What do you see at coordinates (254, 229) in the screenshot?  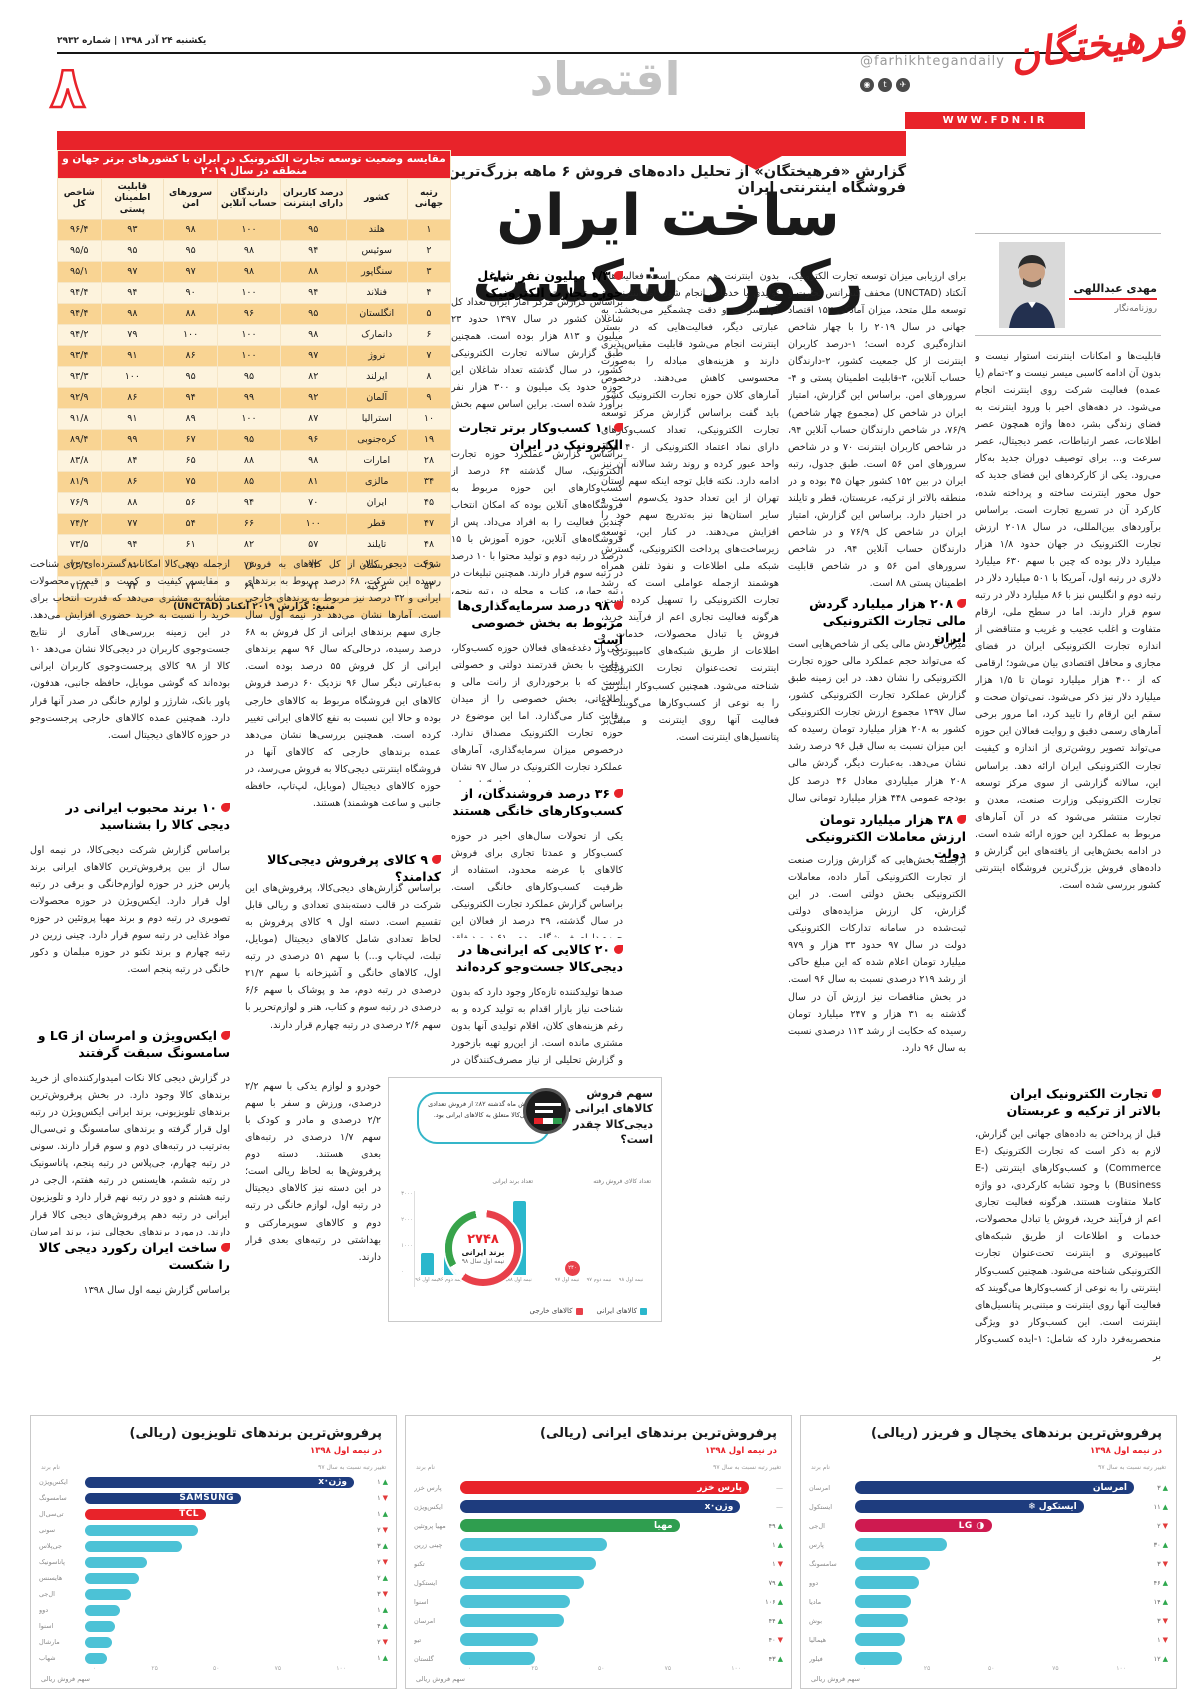 I see `table-row: ۱ هلند ۹۵ ۱۰۰ ۹۸ ۹۳ ۹۶/۴` at bounding box center [254, 229].